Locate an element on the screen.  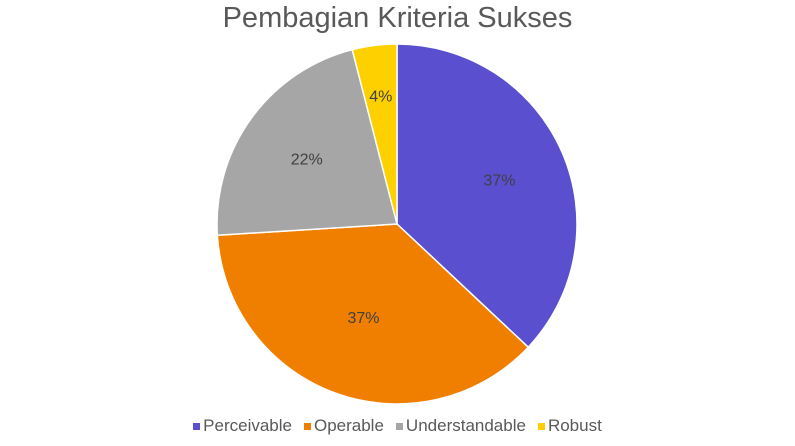
pie-slice-robust is located at coordinates (374, 134).